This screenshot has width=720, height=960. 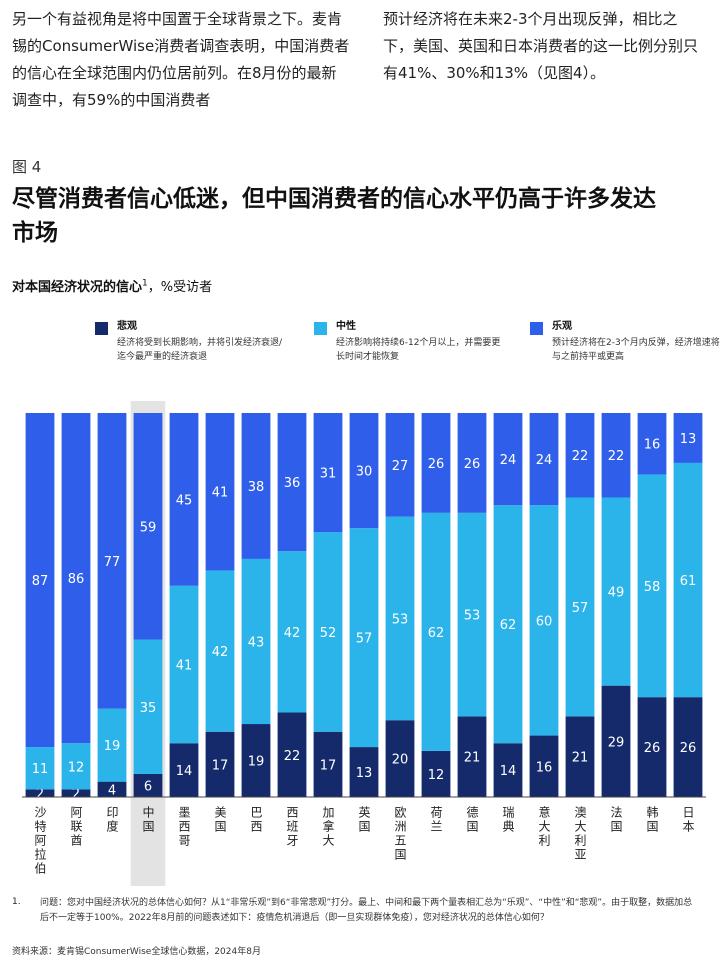 What do you see at coordinates (400, 834) in the screenshot?
I see `x-tick-label: 欧洲五国` at bounding box center [400, 834].